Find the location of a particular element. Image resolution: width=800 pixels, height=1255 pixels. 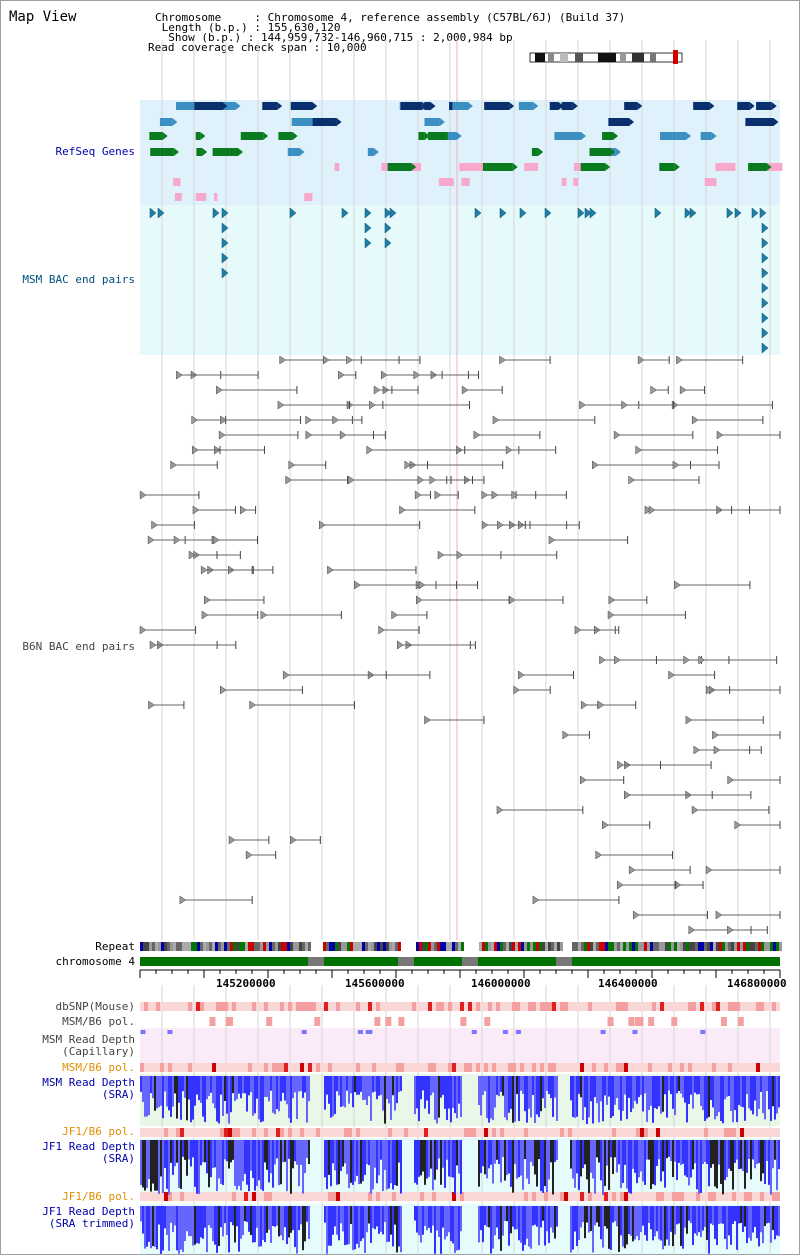

track-label-msm-depth-sra: MSM Read Depth (SRA) is located at coordinates (88, 1088).